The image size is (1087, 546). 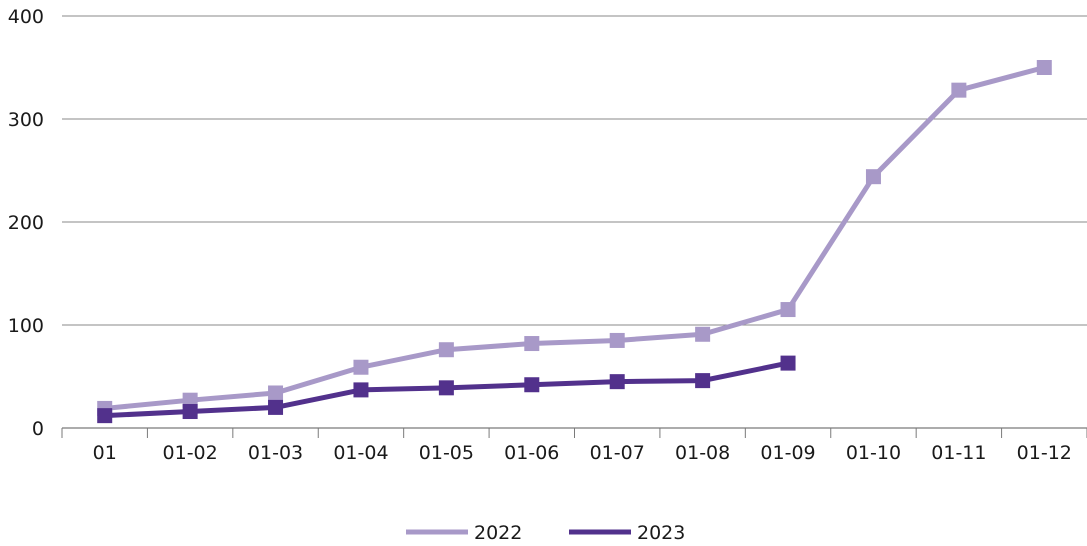 I want to click on y-tick-label-100: 100, so click(x=26, y=326).